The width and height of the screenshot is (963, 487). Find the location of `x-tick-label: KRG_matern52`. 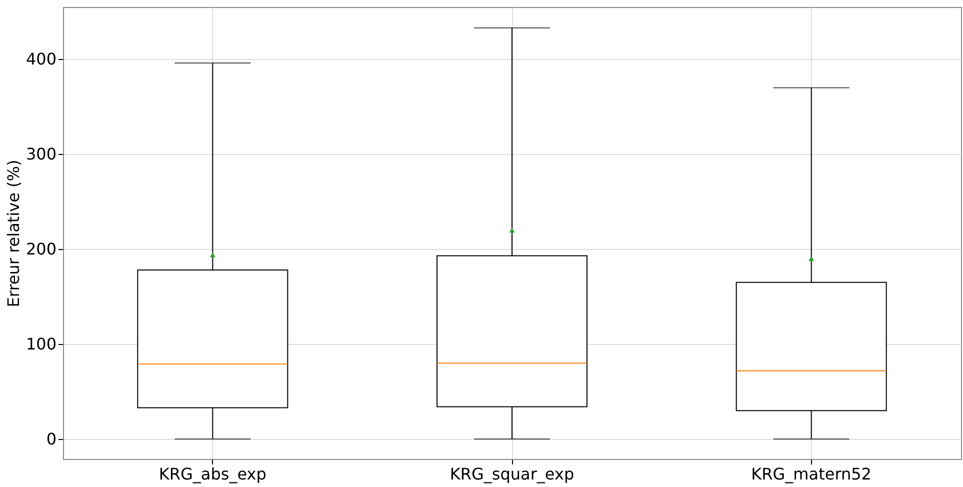

x-tick-label: KRG_matern52 is located at coordinates (811, 474).